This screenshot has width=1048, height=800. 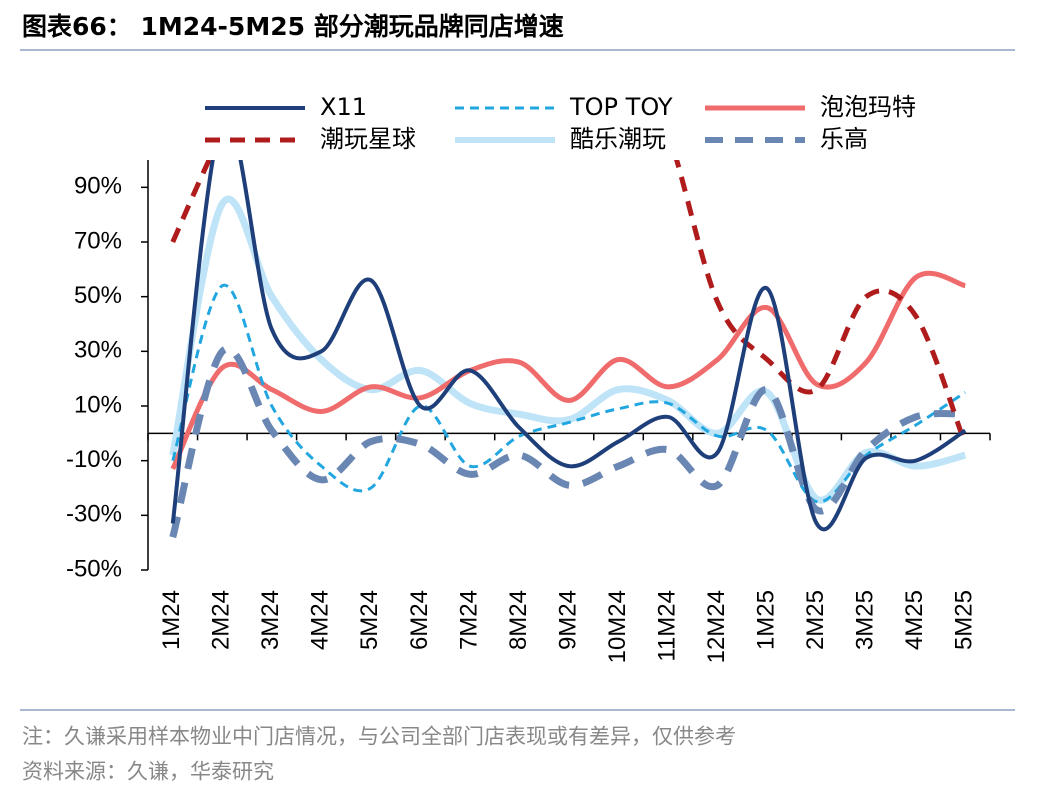 What do you see at coordinates (419, 620) in the screenshot?
I see `x-tick-label: 6M24` at bounding box center [419, 620].